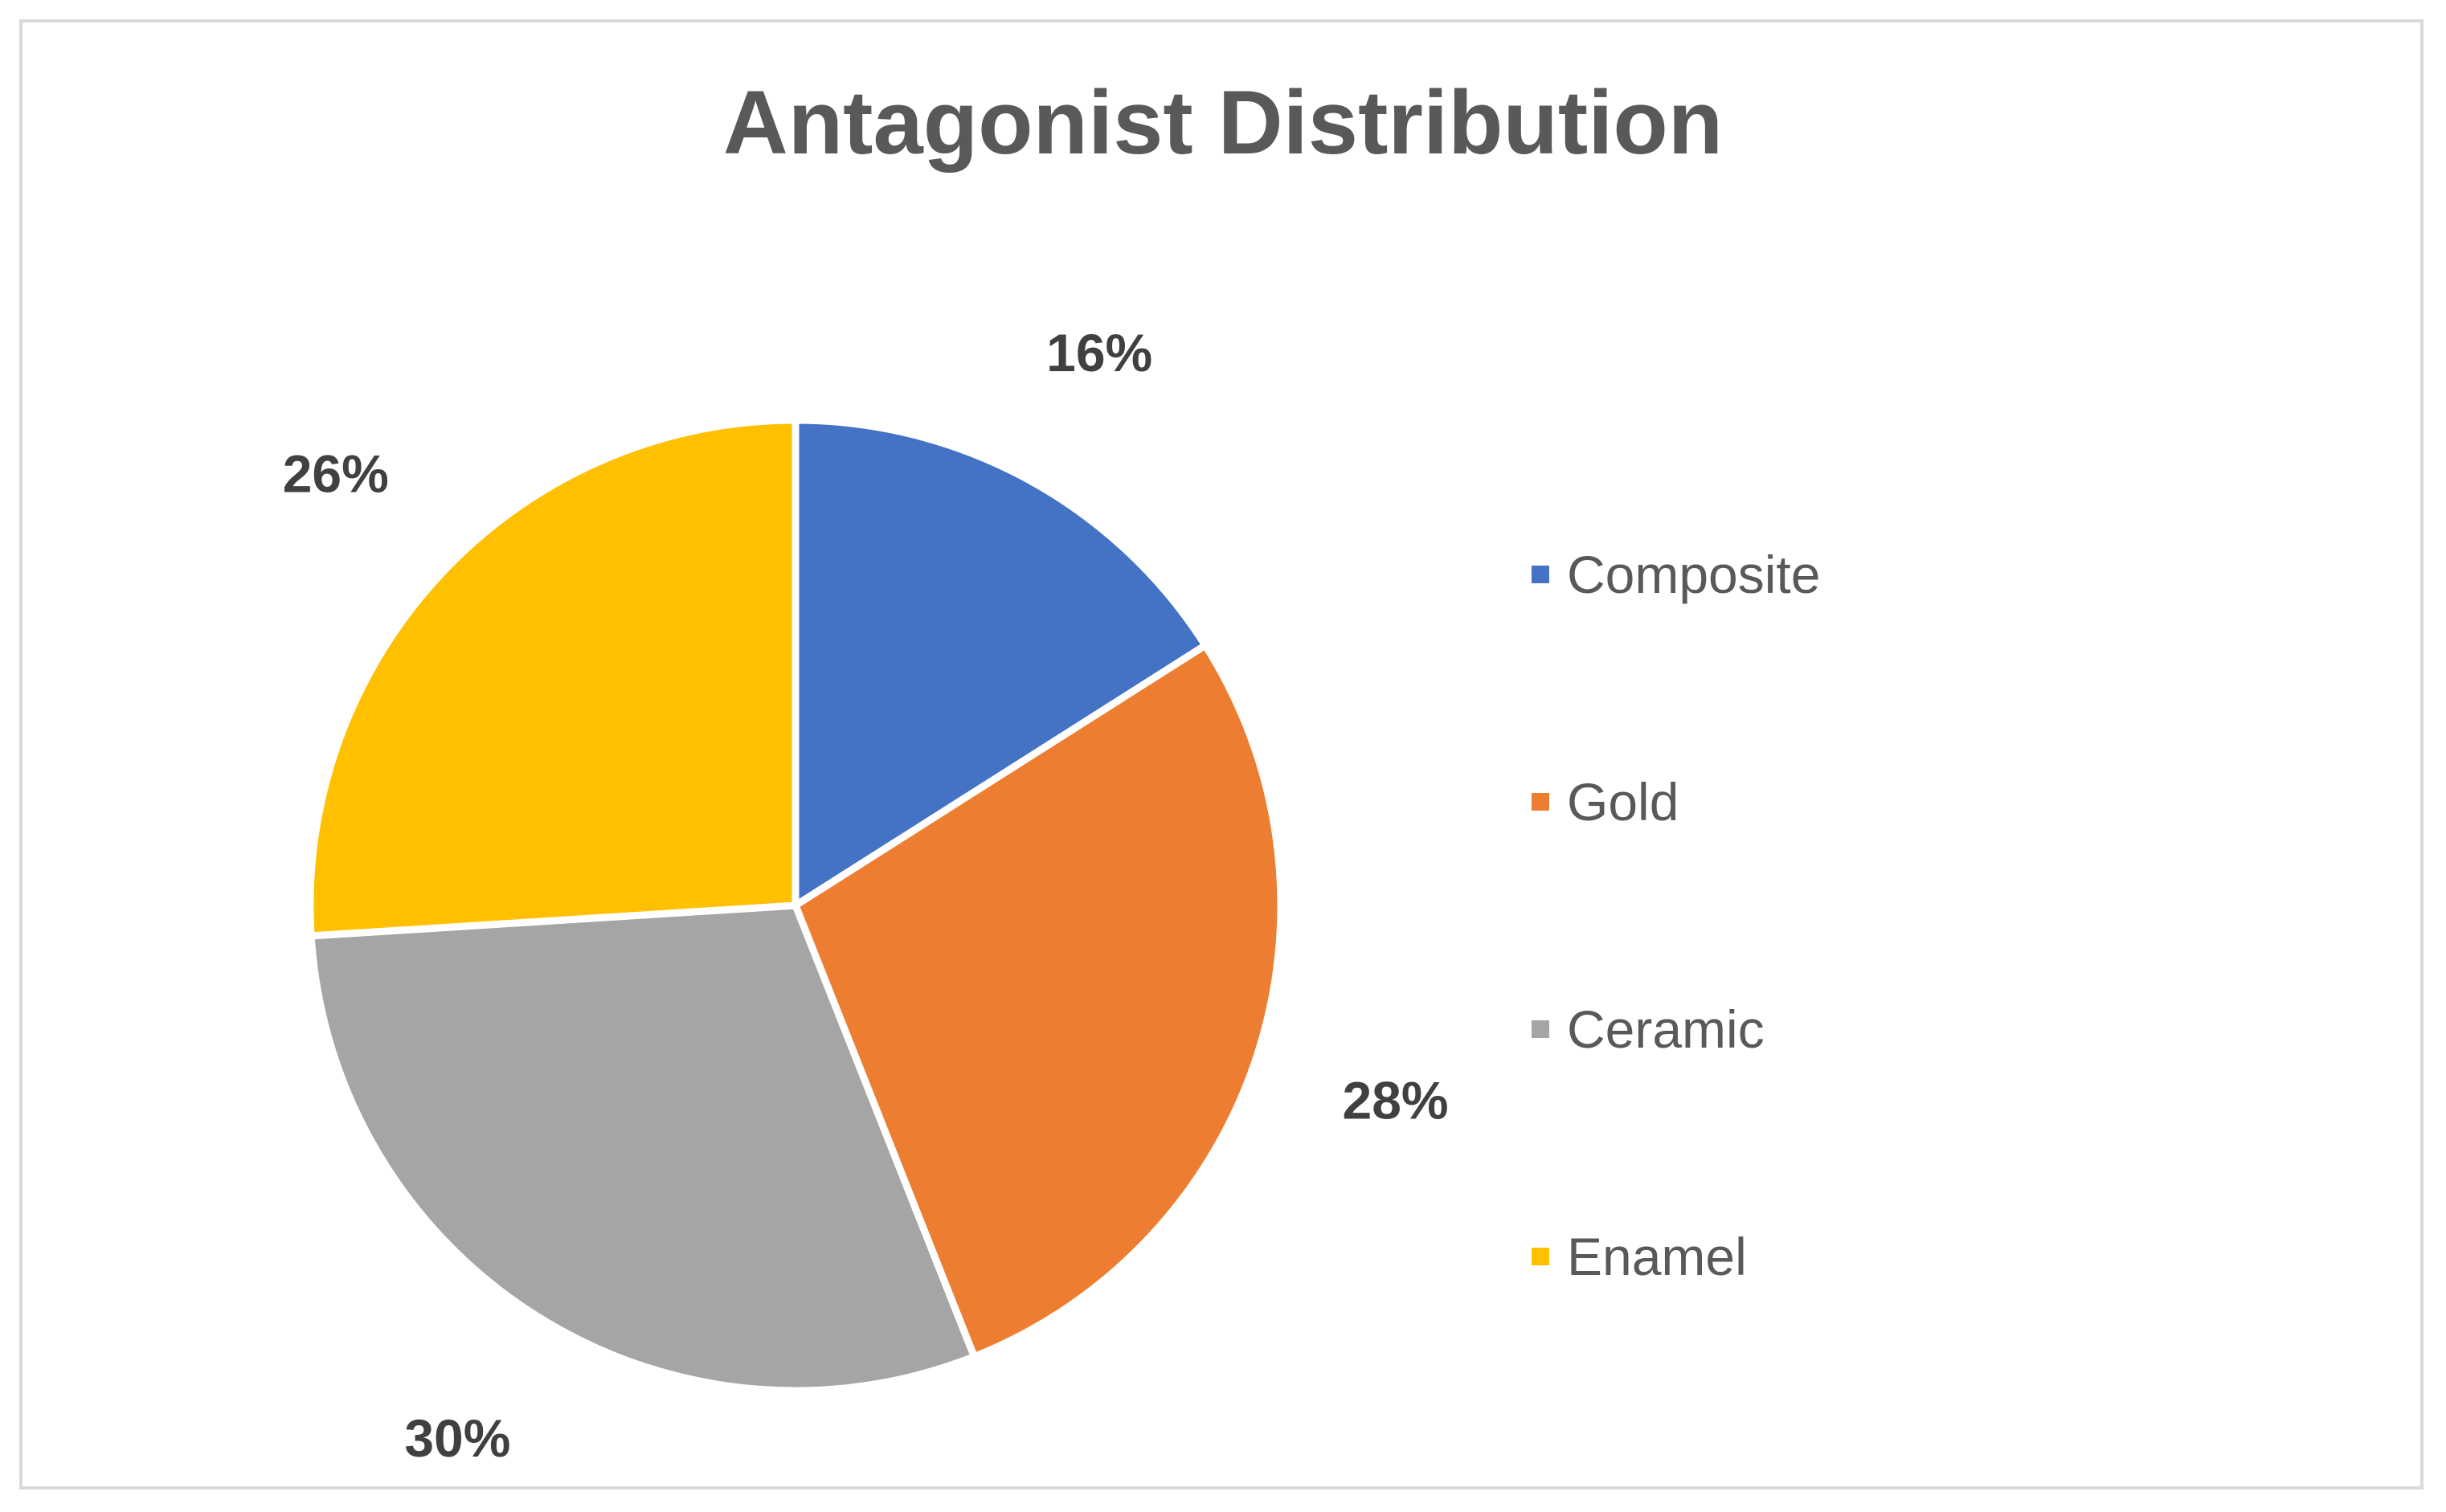 Image resolution: width=2446 pixels, height=1512 pixels. What do you see at coordinates (1540, 1256) in the screenshot?
I see `legend-swatch-enamel` at bounding box center [1540, 1256].